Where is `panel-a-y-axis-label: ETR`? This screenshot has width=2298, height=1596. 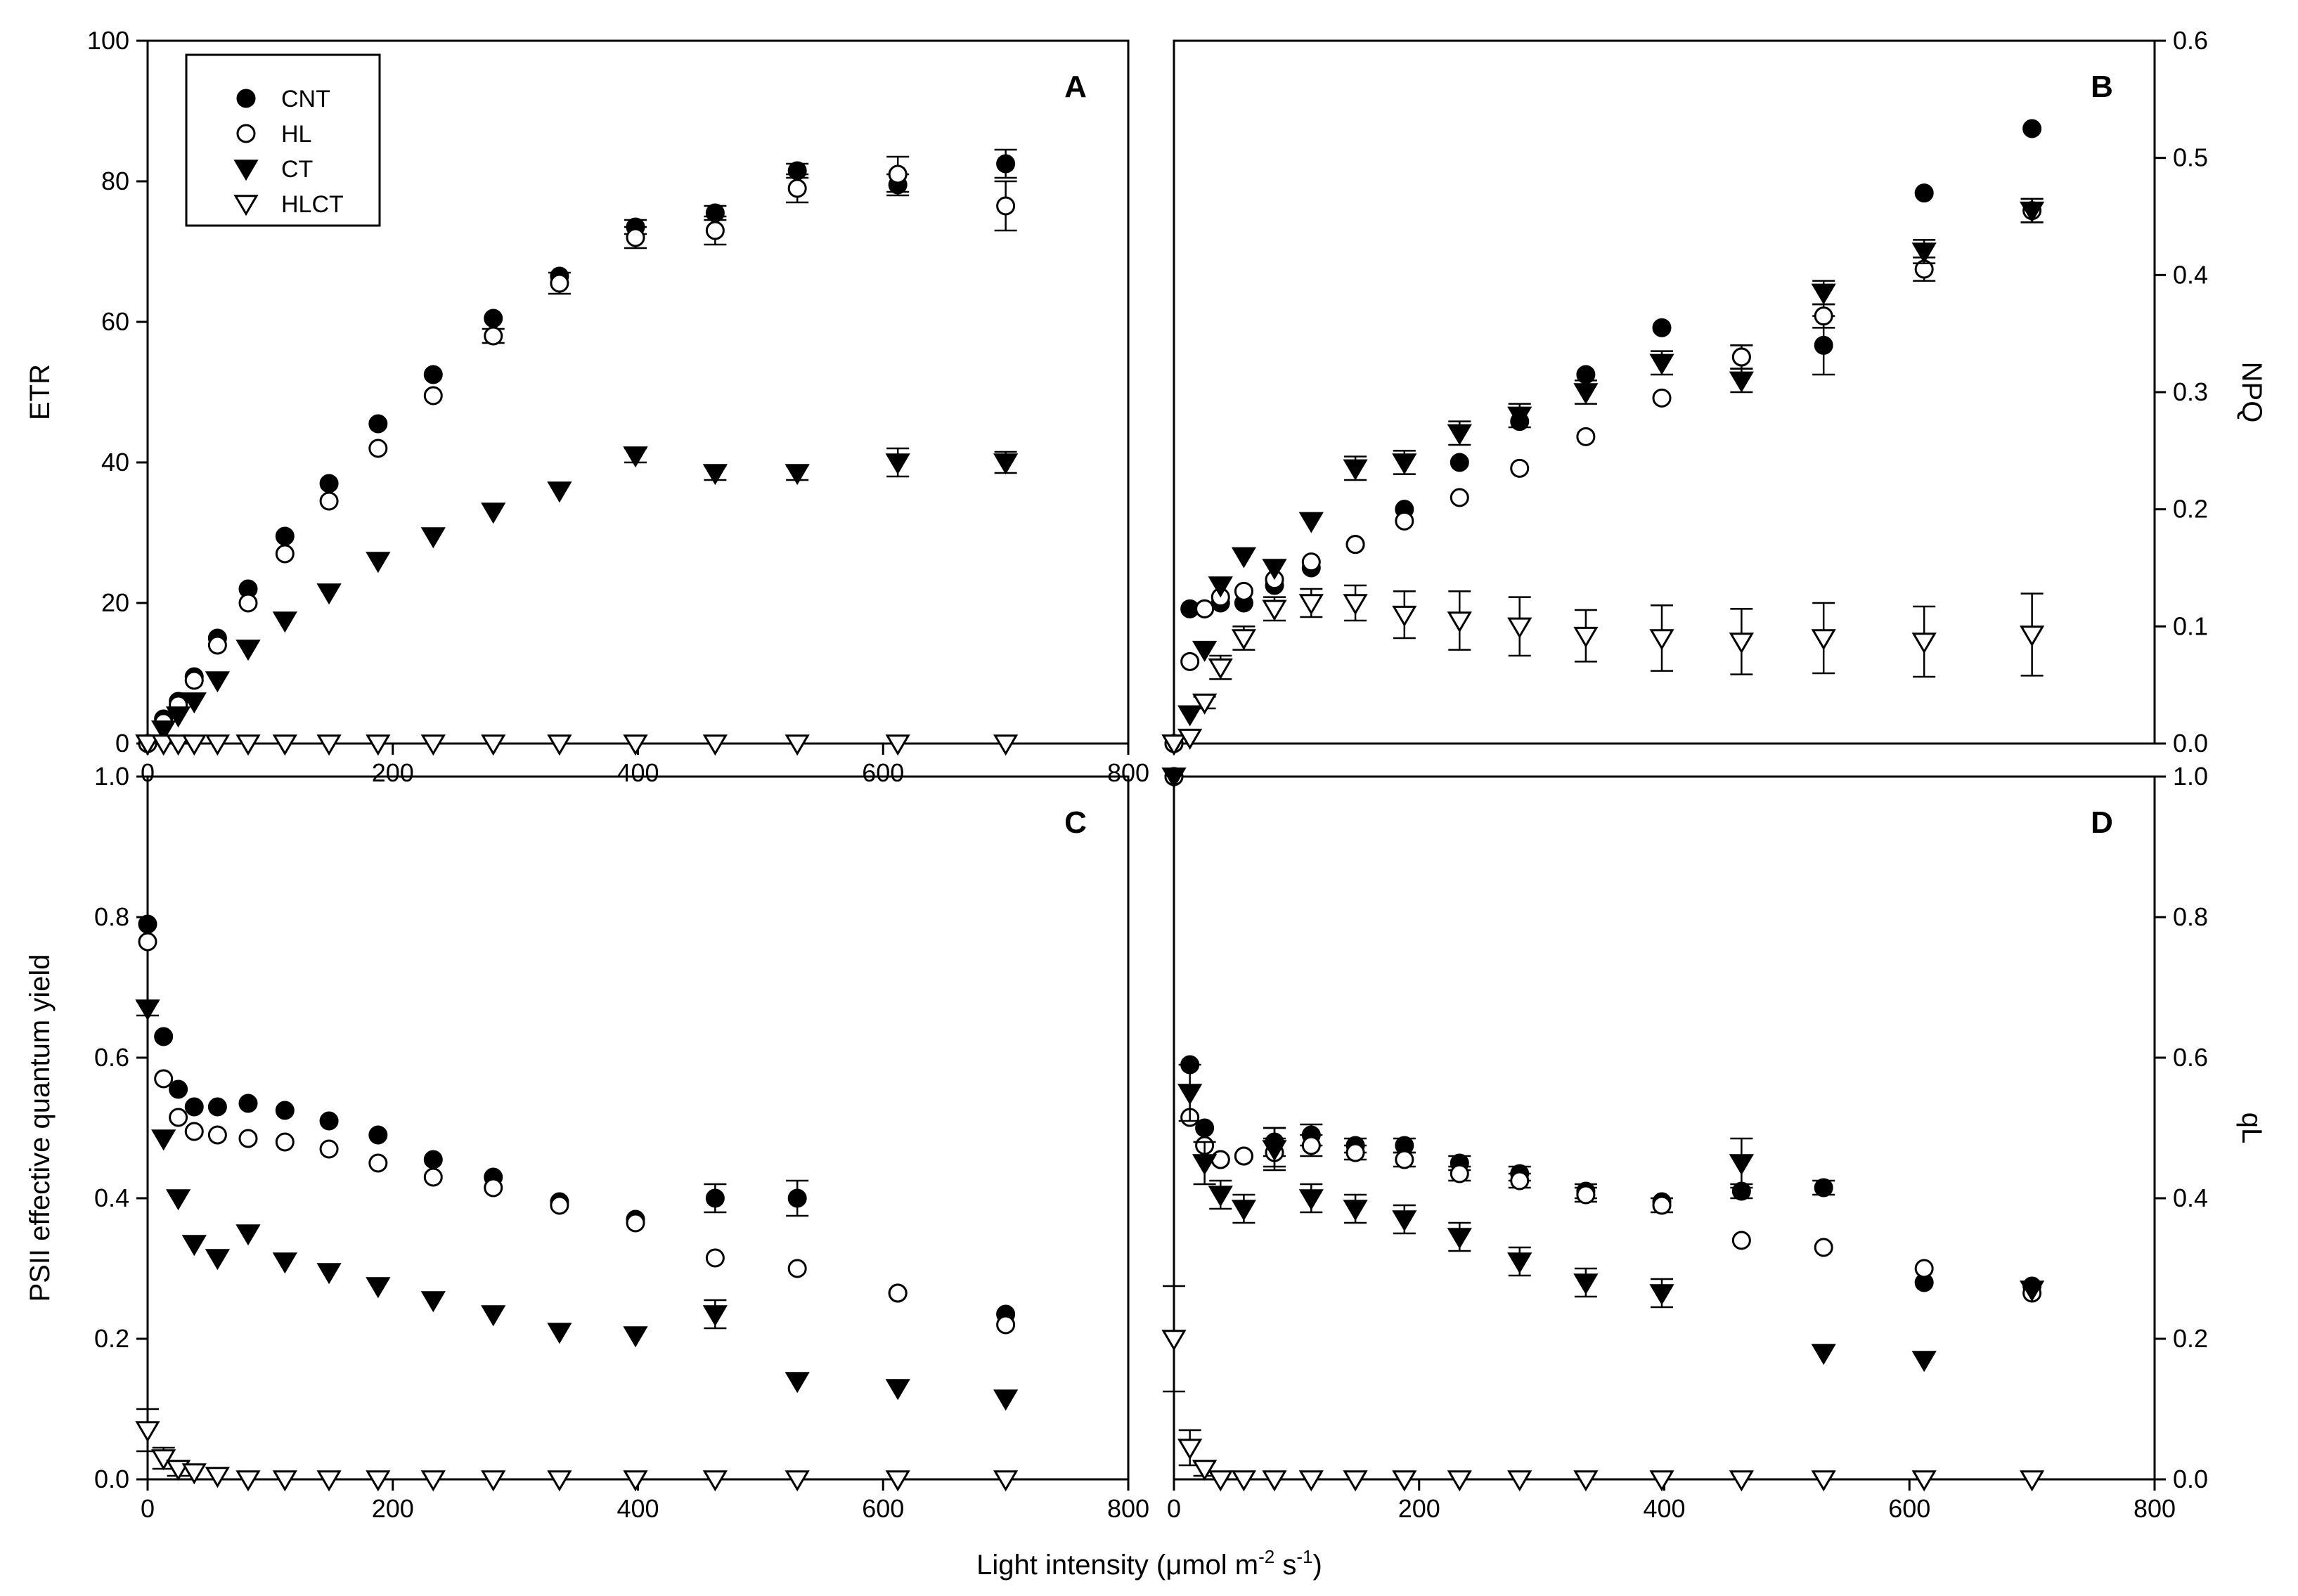 panel-a-y-axis-label: ETR is located at coordinates (40, 392).